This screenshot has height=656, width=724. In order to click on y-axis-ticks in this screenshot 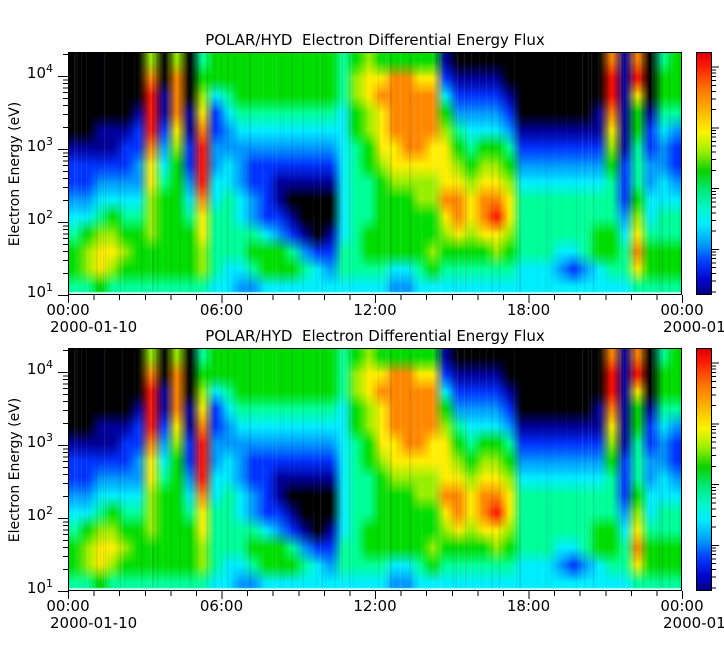, I will do `click(63, 471)`.